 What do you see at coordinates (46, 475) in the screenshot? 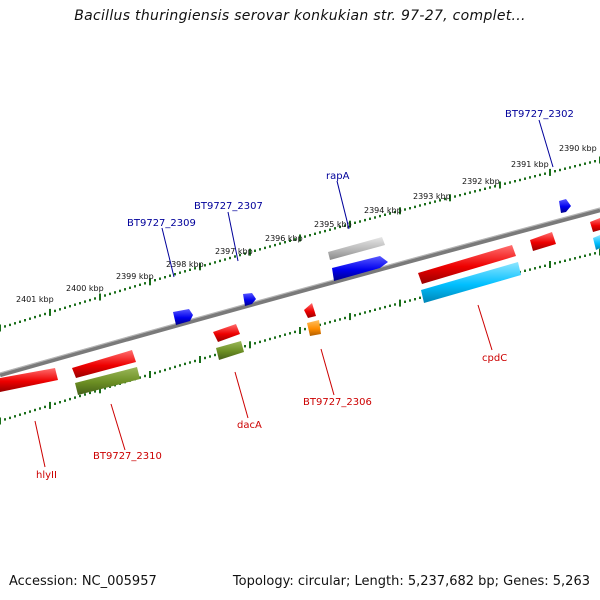
I see `gene-label-hlyII: hlyII` at bounding box center [46, 475].